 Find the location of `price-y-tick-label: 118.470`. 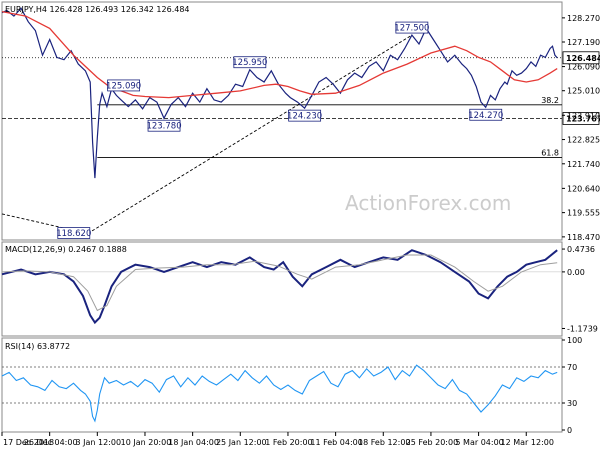

price-y-tick-label: 118.470 is located at coordinates (583, 237).